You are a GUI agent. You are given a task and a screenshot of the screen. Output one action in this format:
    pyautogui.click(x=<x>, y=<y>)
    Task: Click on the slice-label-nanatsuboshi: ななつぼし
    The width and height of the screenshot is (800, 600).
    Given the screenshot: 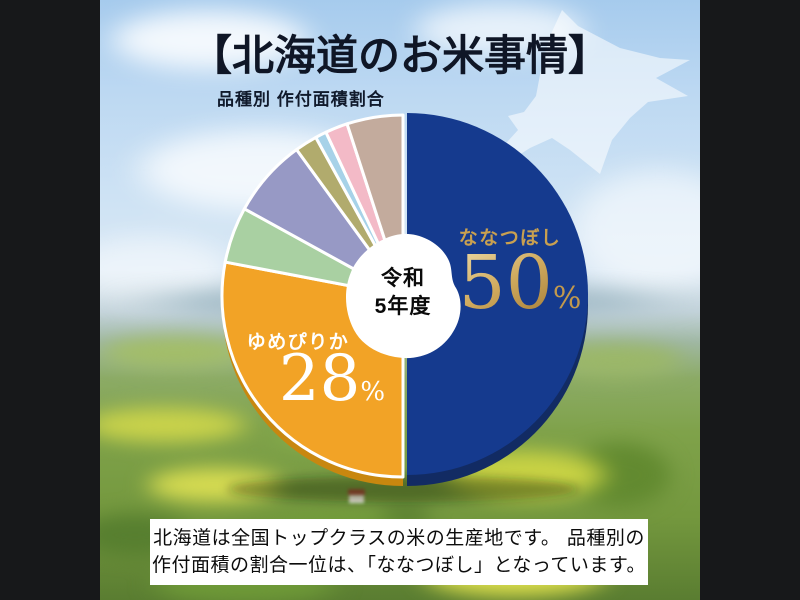 What is the action you would take?
    pyautogui.click(x=510, y=238)
    